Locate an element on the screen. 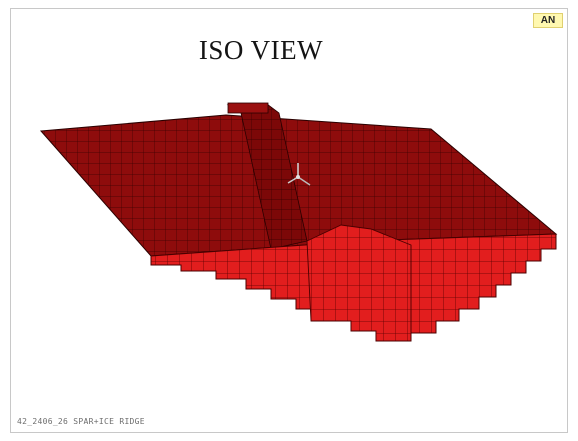 The height and width of the screenshot is (441, 578). view-title: ISO VIEW is located at coordinates (261, 50).